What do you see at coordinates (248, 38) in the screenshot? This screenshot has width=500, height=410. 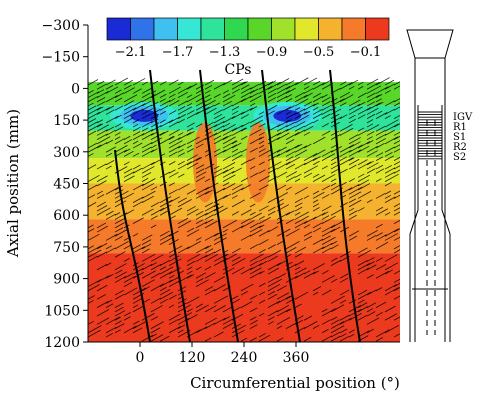 I see `colorbar: −2.1 −1.7 −1.3 −0.9 −0.5 −0.1` at bounding box center [248, 38].